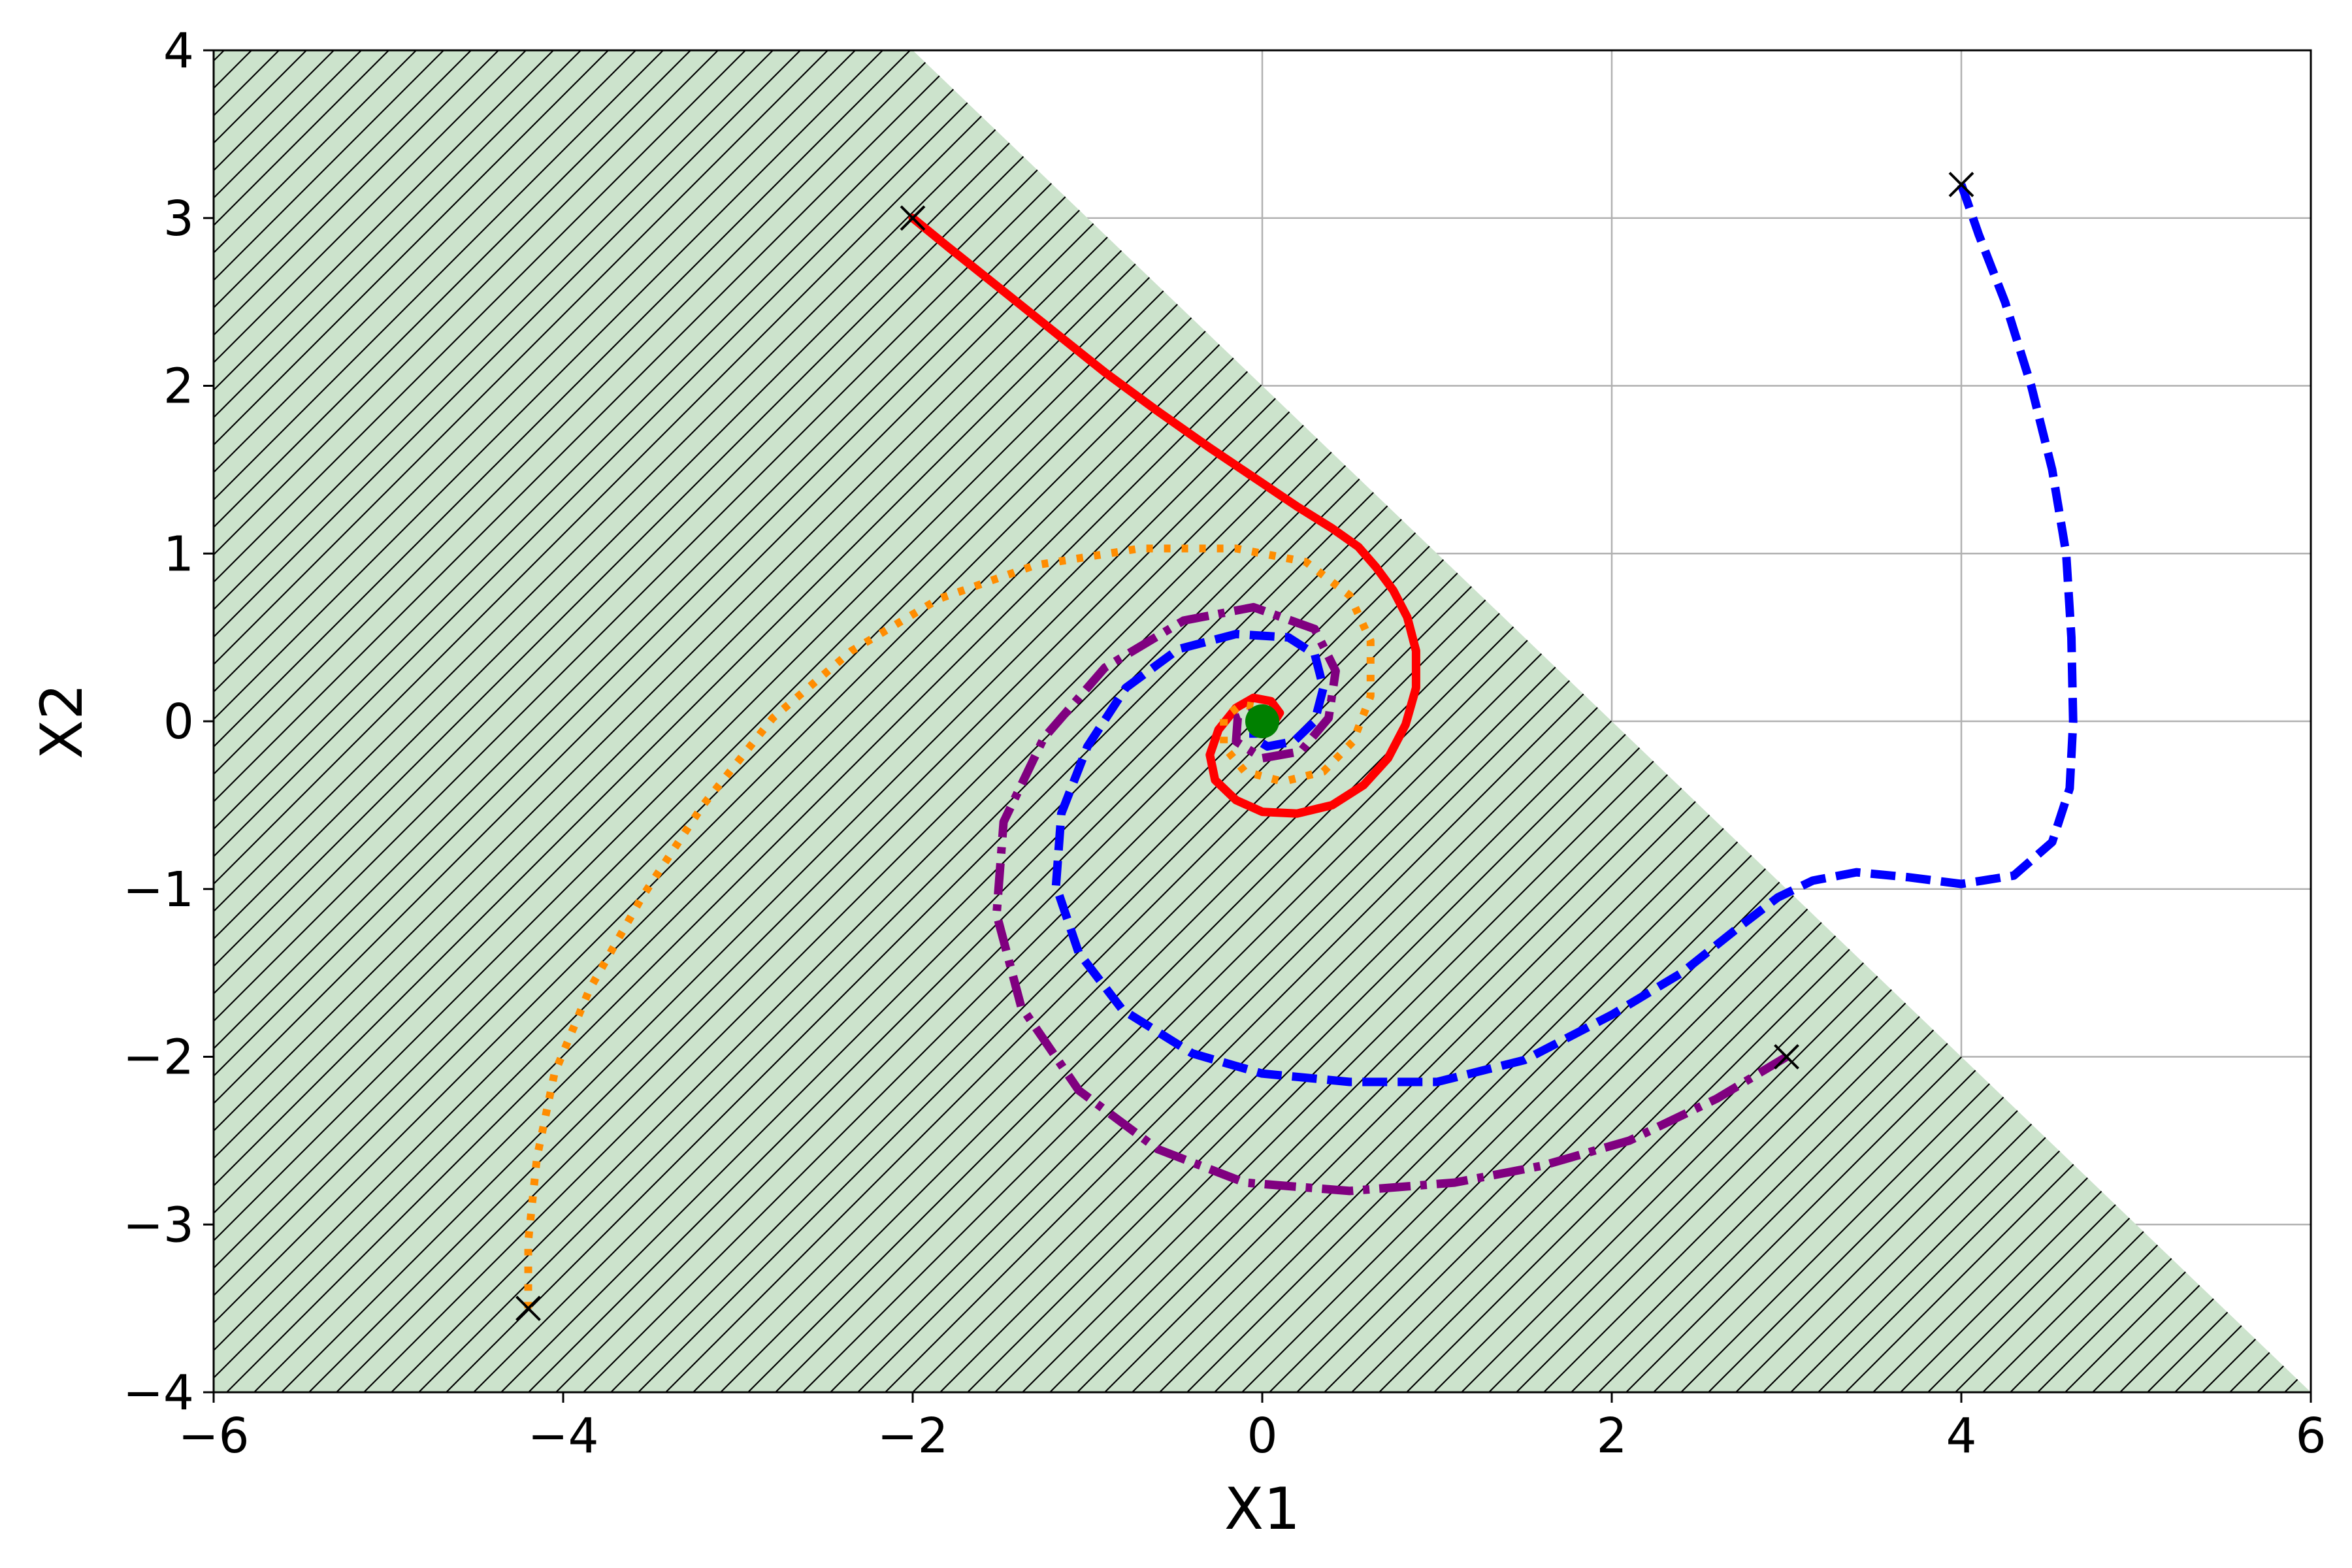 This screenshot has height=1568, width=2352. What do you see at coordinates (61, 721) in the screenshot?
I see `y-axis-label: X2` at bounding box center [61, 721].